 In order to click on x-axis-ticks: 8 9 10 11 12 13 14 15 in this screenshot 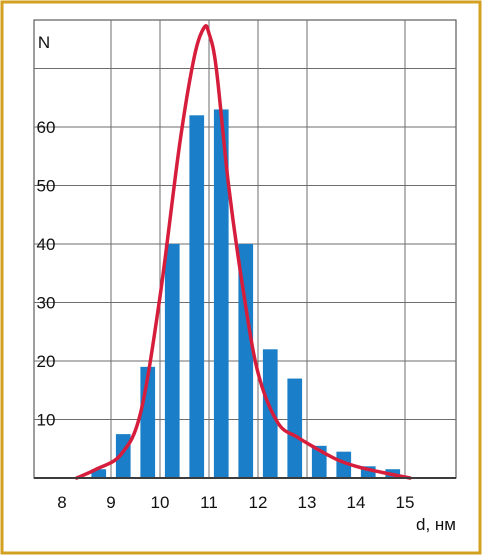, I will do `click(235, 502)`.